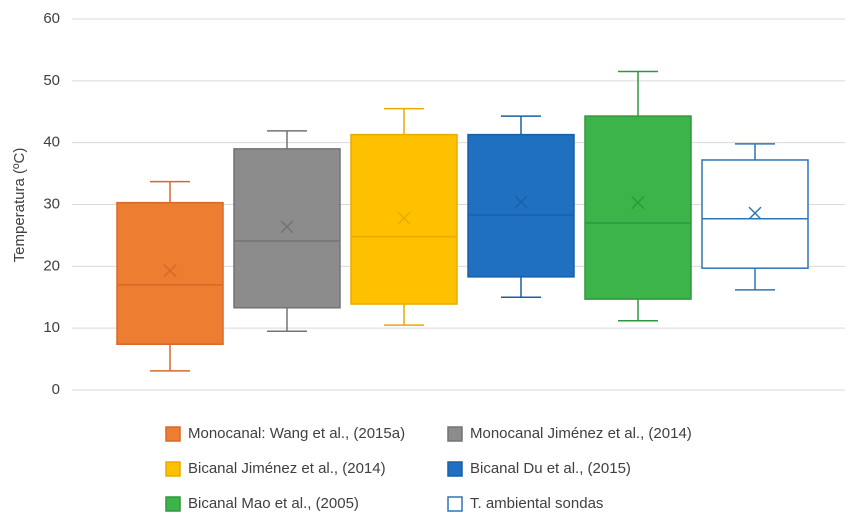  I want to click on y-tick-label: 40, so click(51, 142).